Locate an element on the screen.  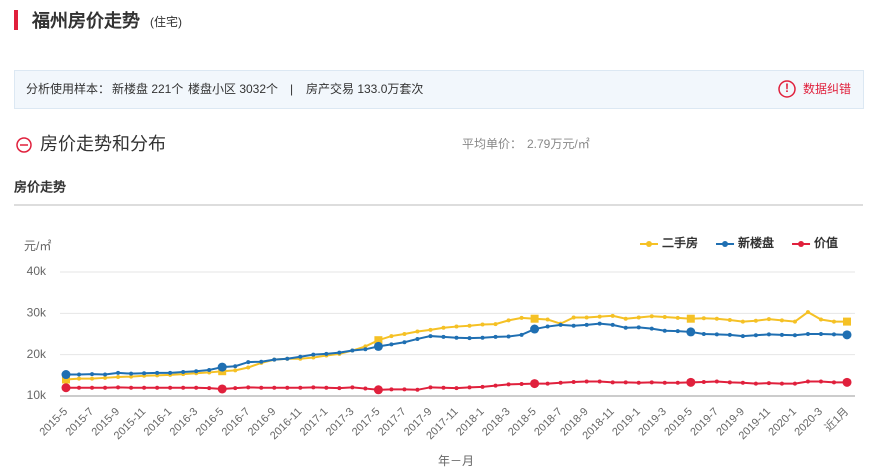
x-tick-label: 2016-1 is located at coordinates (158, 422).